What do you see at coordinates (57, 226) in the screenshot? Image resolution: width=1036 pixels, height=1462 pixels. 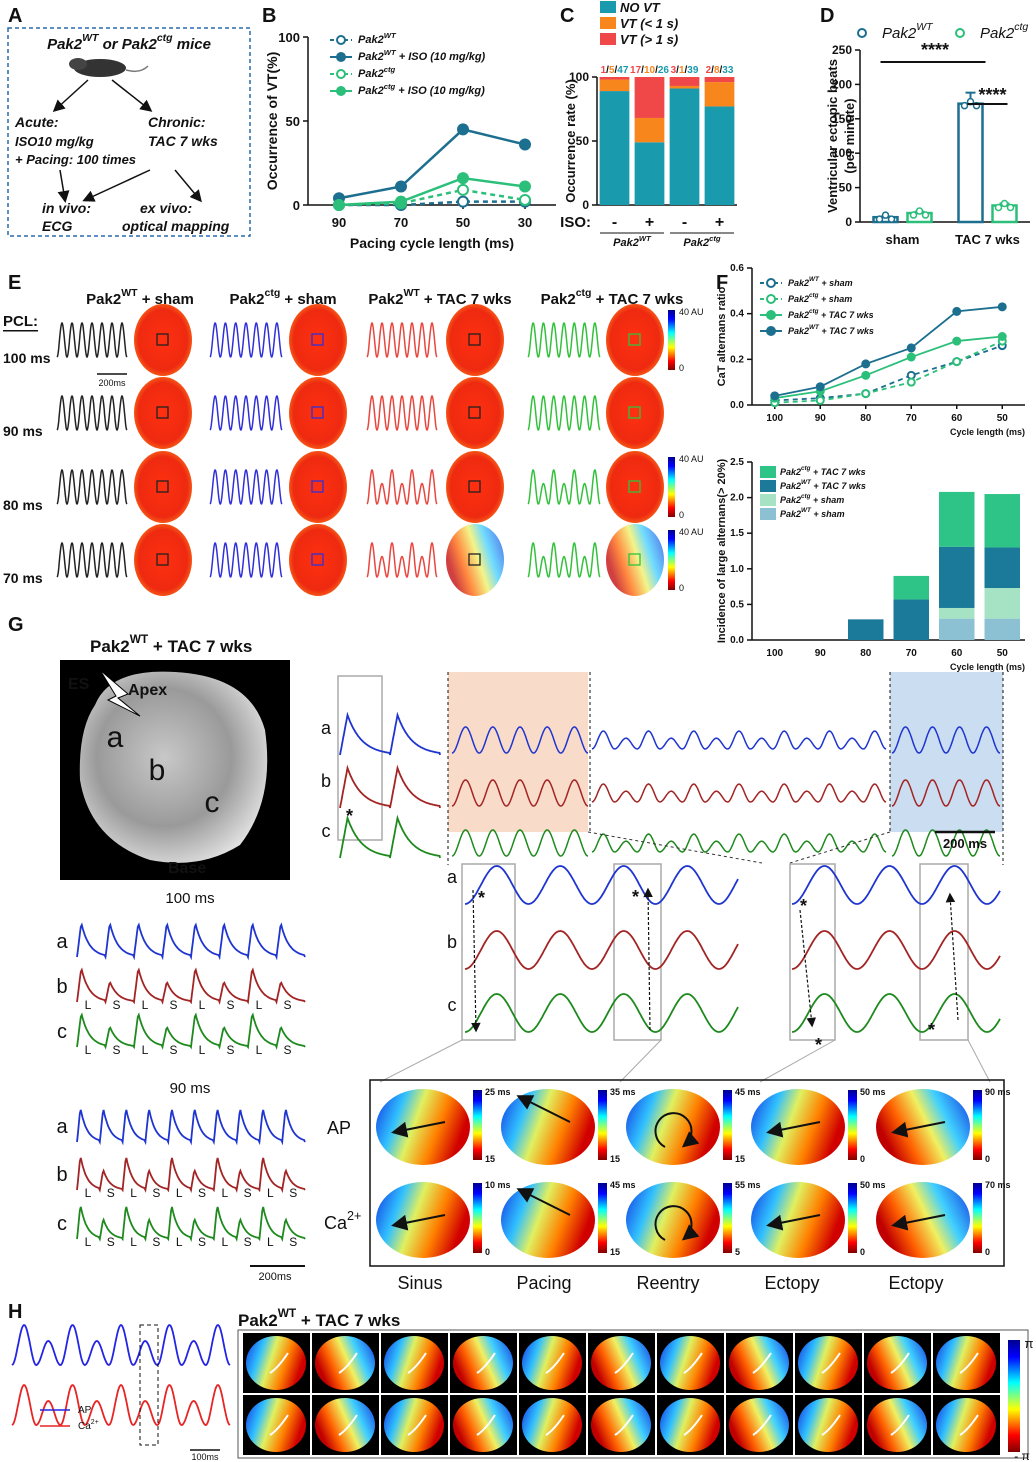 I see `text-run: ECG` at bounding box center [57, 226].